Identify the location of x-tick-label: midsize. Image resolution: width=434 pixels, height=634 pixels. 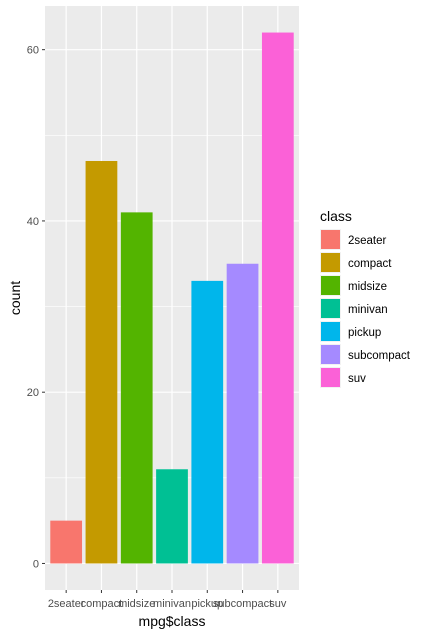
(136, 604).